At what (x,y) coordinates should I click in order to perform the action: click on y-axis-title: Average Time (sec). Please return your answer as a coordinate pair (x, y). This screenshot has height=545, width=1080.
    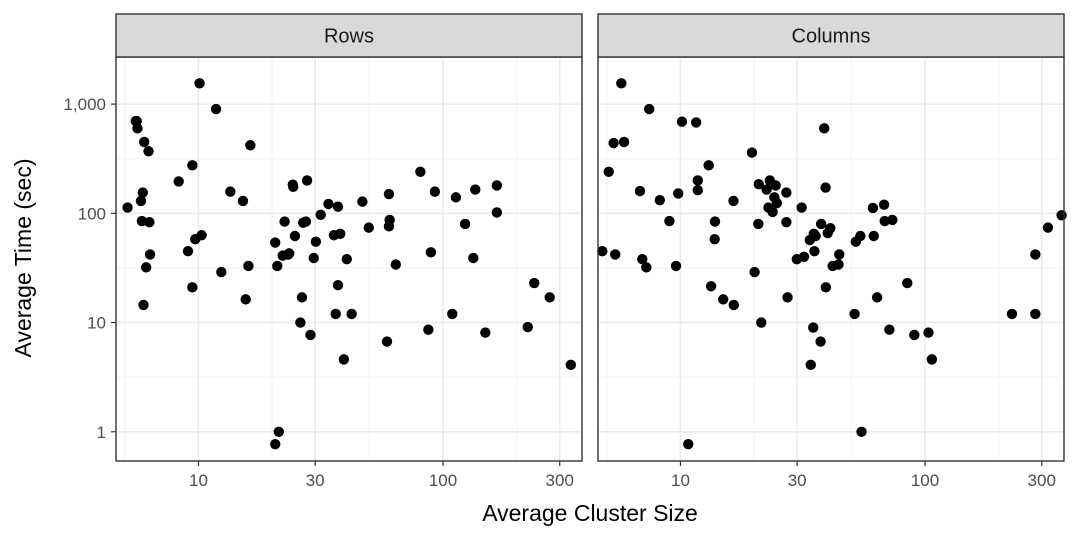
    Looking at the image, I should click on (23, 258).